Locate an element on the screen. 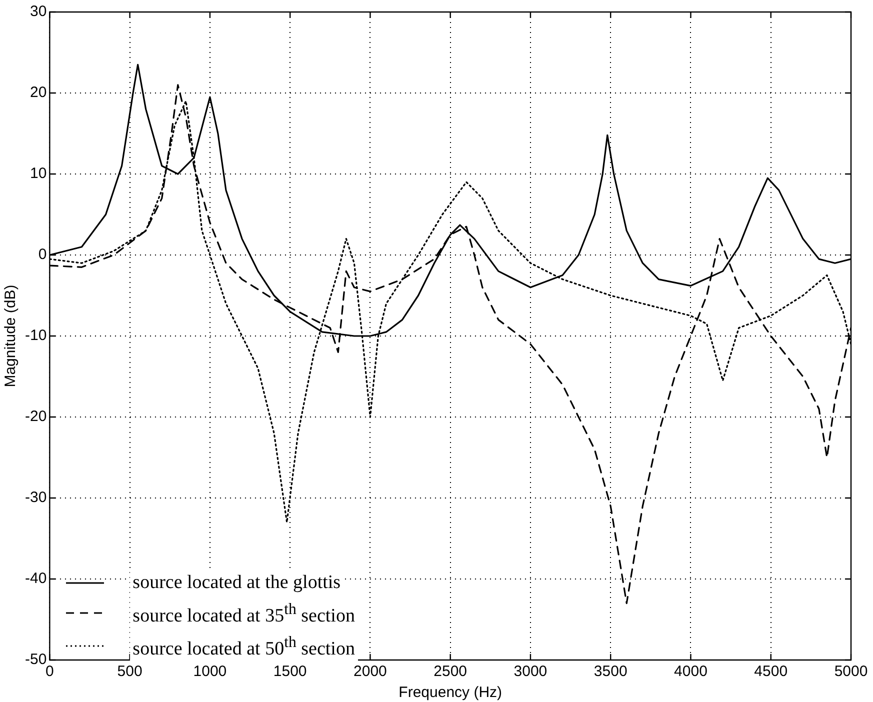 This screenshot has width=873, height=702. x-tick-label: 1000 is located at coordinates (210, 671).